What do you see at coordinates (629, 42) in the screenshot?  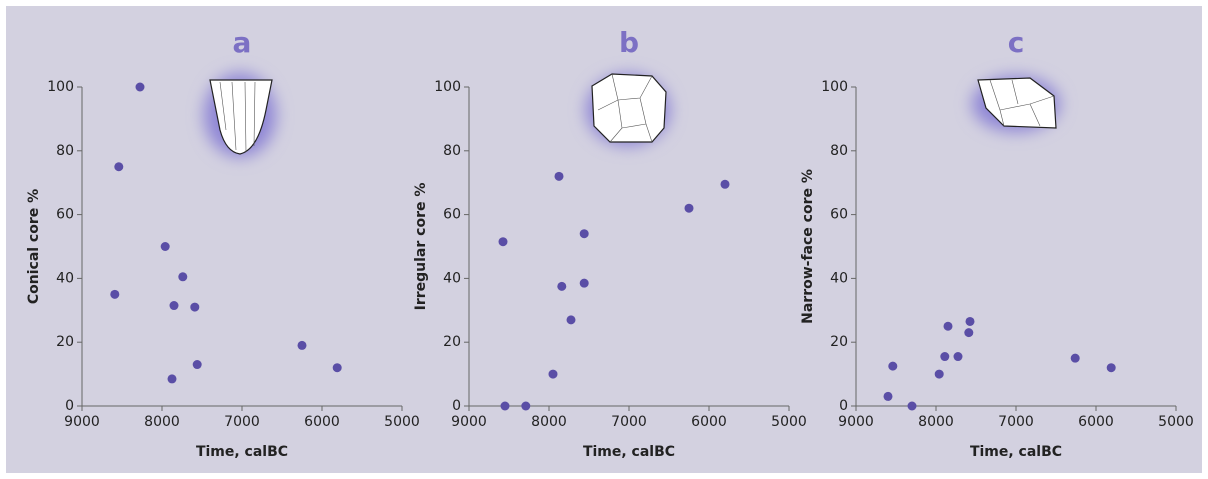 I see `chart-title: b` at bounding box center [629, 42].